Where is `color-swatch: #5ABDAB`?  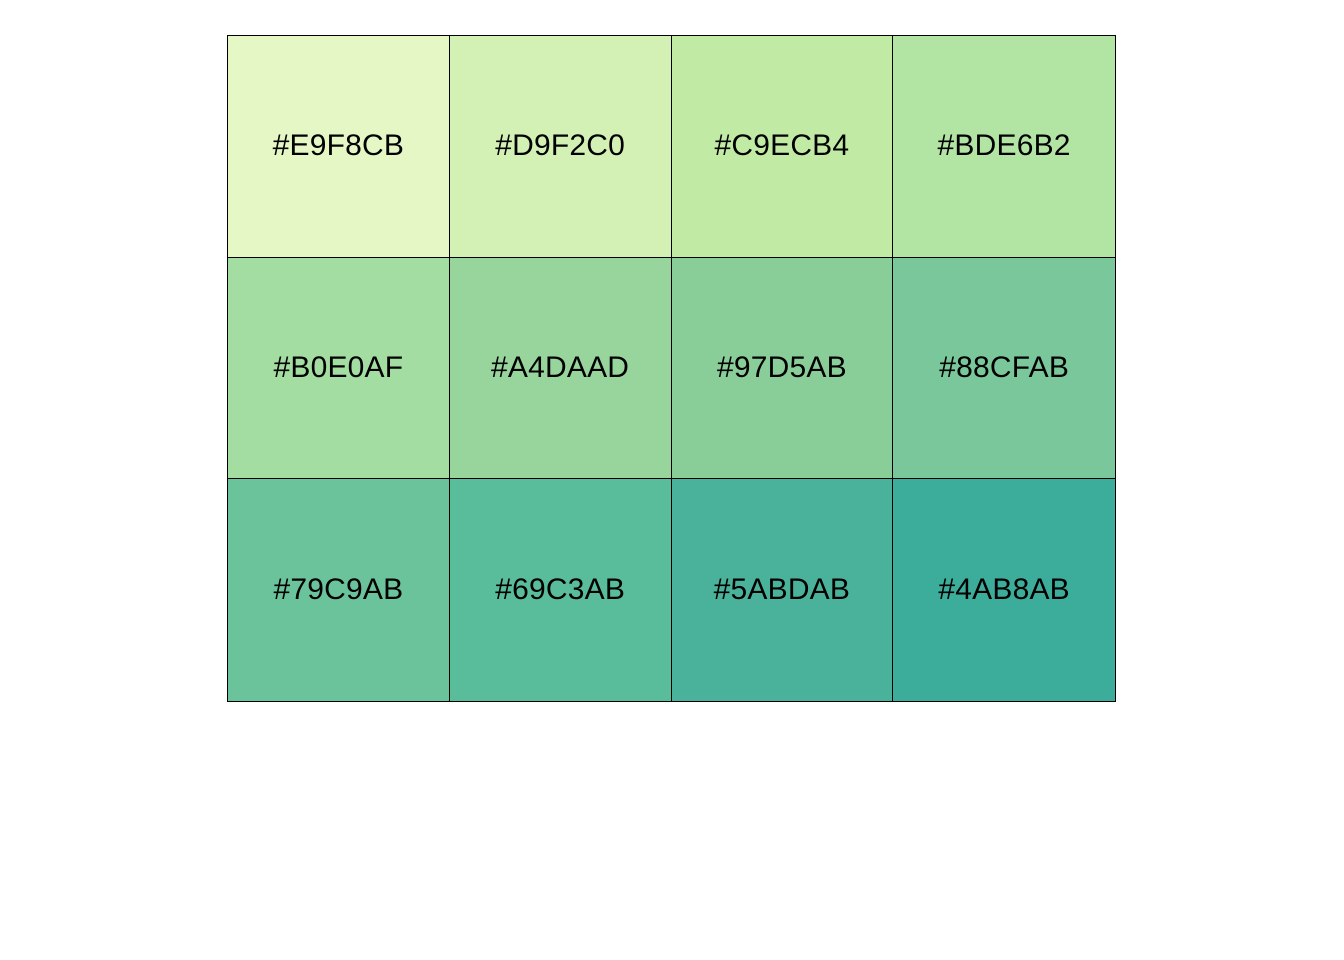 color-swatch: #5ABDAB is located at coordinates (782, 590).